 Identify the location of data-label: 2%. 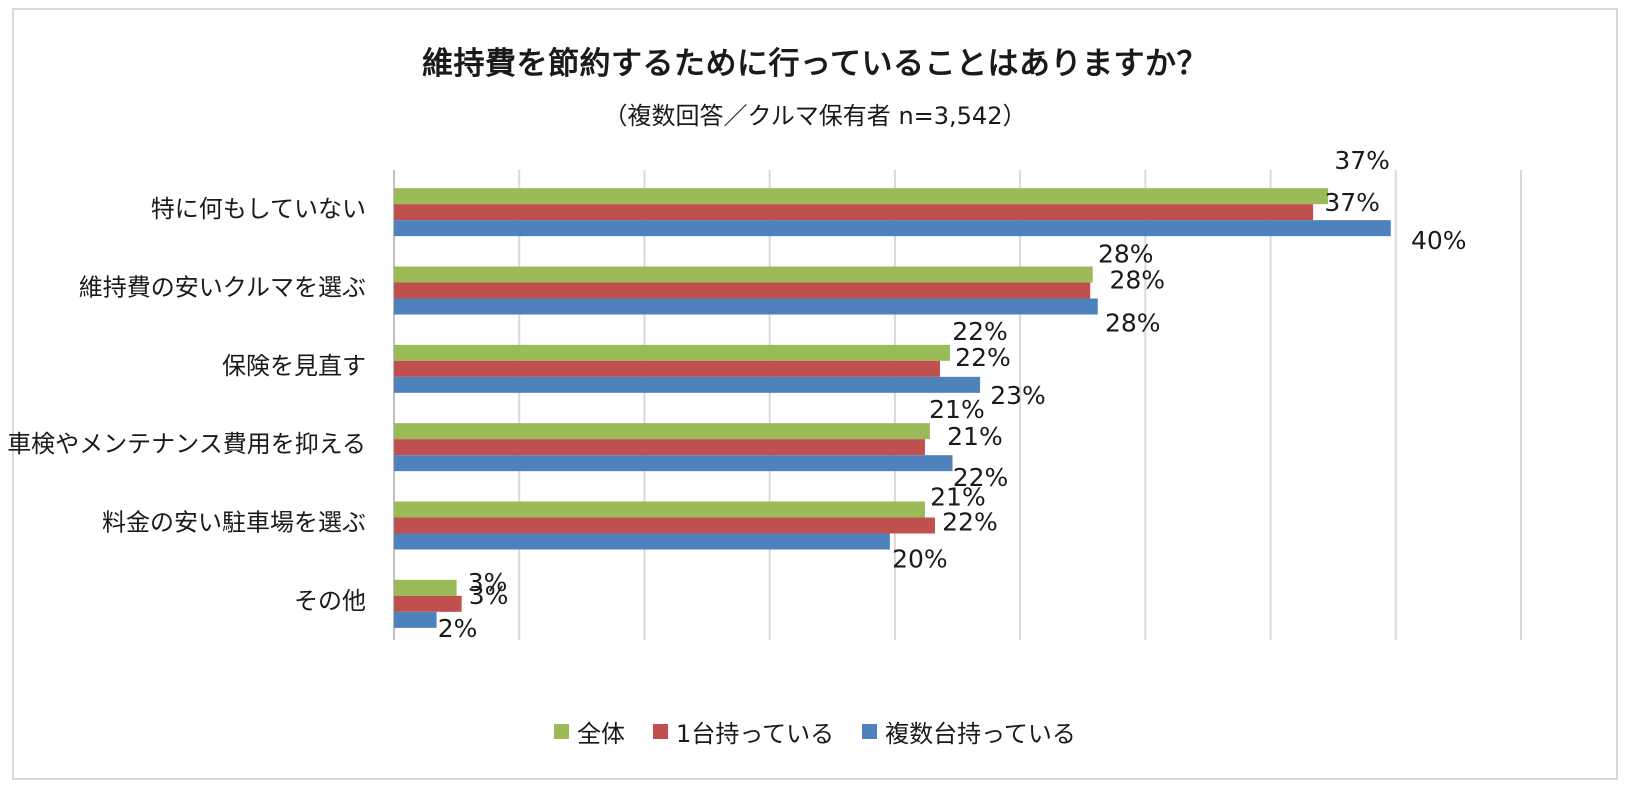
(458, 628).